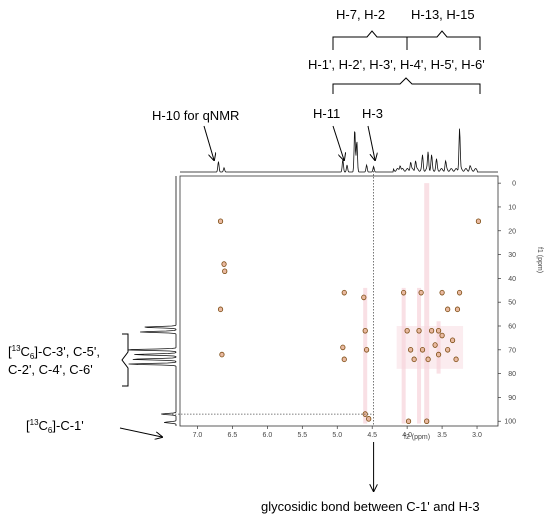 Image resolution: width=550 pixels, height=523 pixels. I want to click on x-tick-label: 3.5, so click(442, 435).